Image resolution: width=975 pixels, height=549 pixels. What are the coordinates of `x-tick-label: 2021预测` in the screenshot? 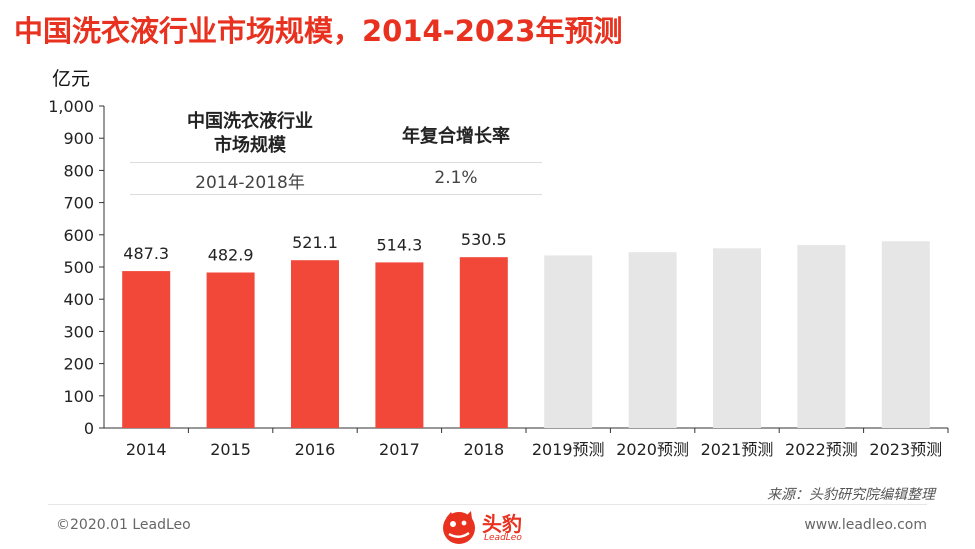 It's located at (737, 449).